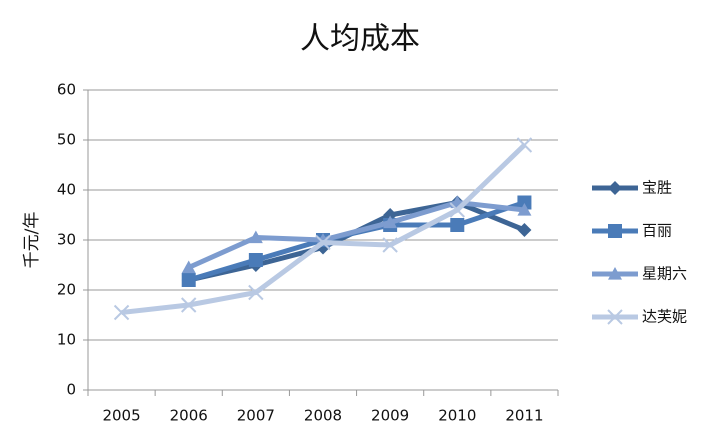 This screenshot has height=448, width=720. What do you see at coordinates (66, 90) in the screenshot?
I see `y-tick-label: 60` at bounding box center [66, 90].